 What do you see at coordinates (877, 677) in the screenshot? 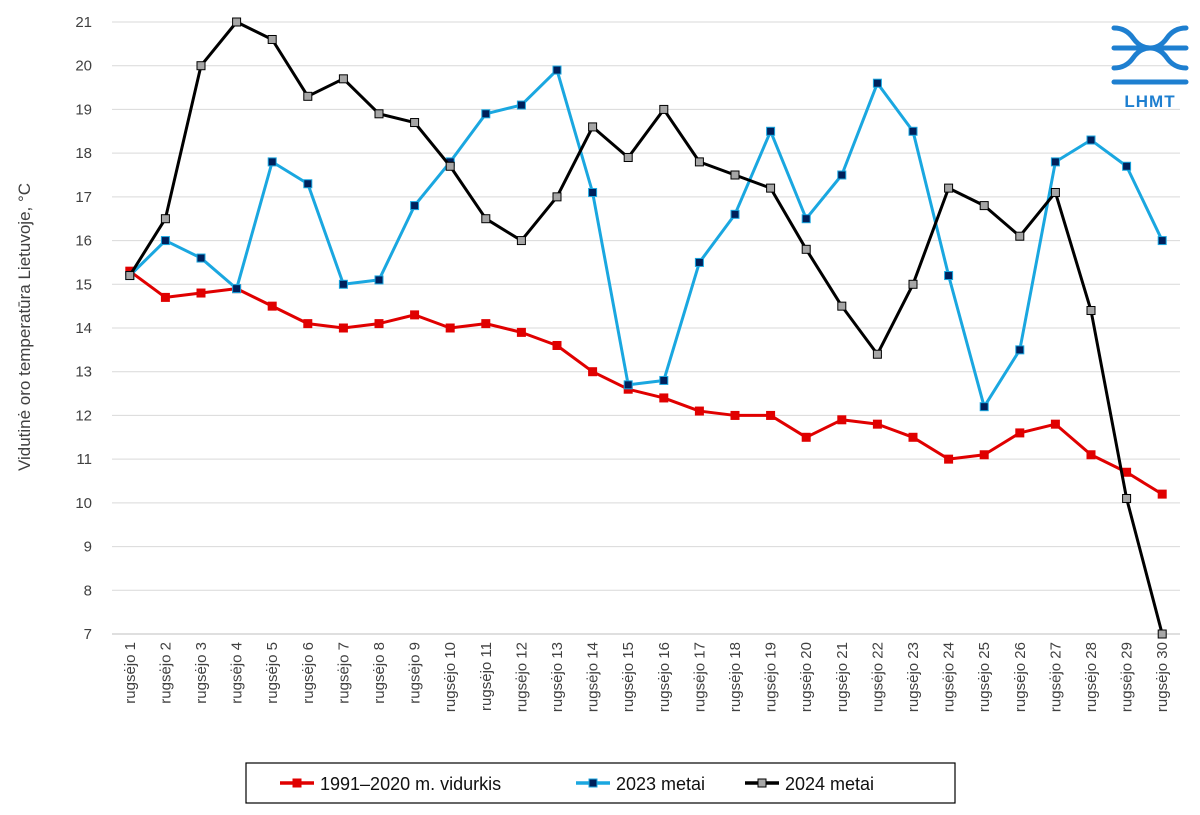
I see `x-tick-label: rugsėjo 22` at bounding box center [877, 677].